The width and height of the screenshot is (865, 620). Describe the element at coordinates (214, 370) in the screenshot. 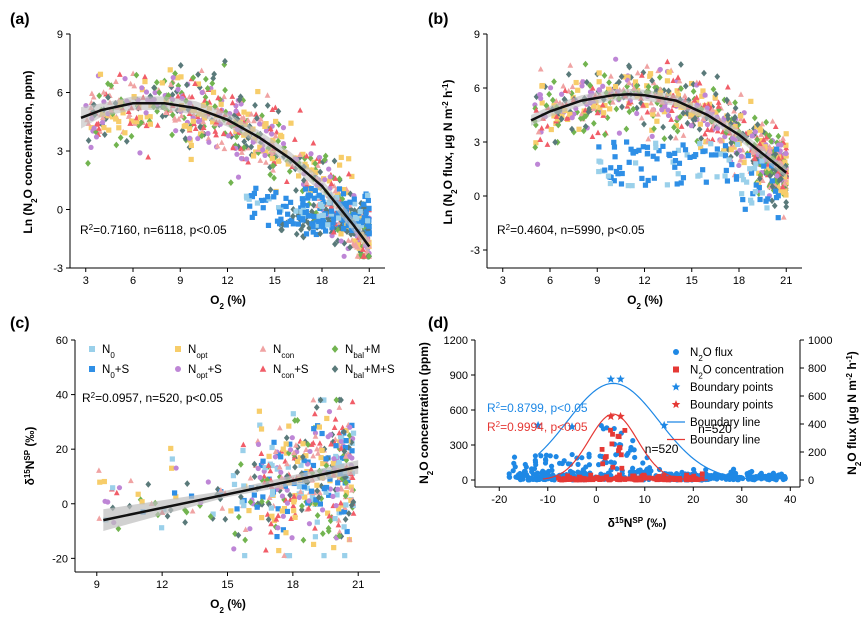

I see `text-span: +S` at that location.